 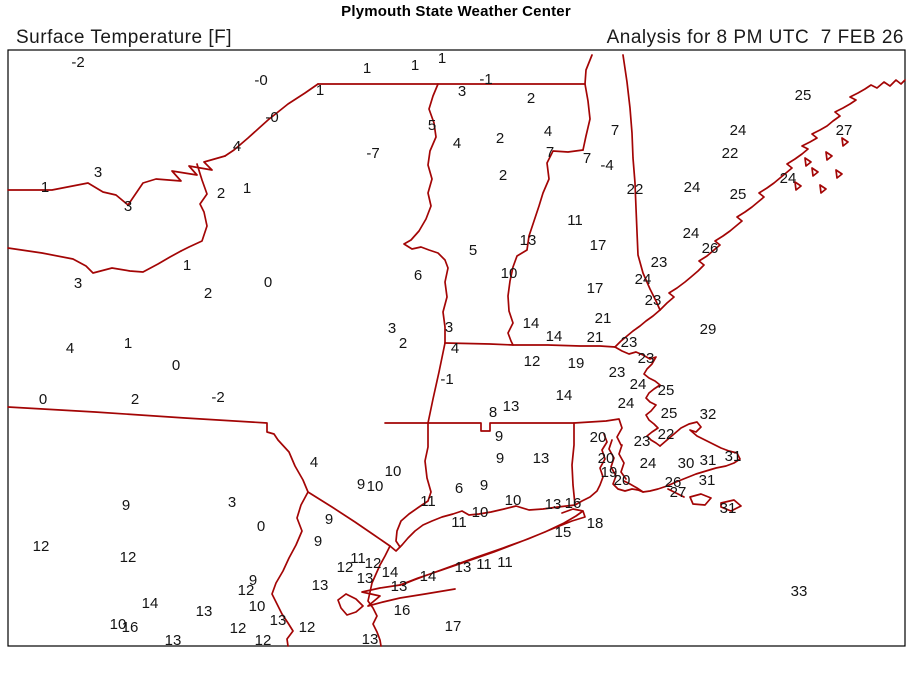 I want to click on ny-nj-border, so click(x=349, y=519).